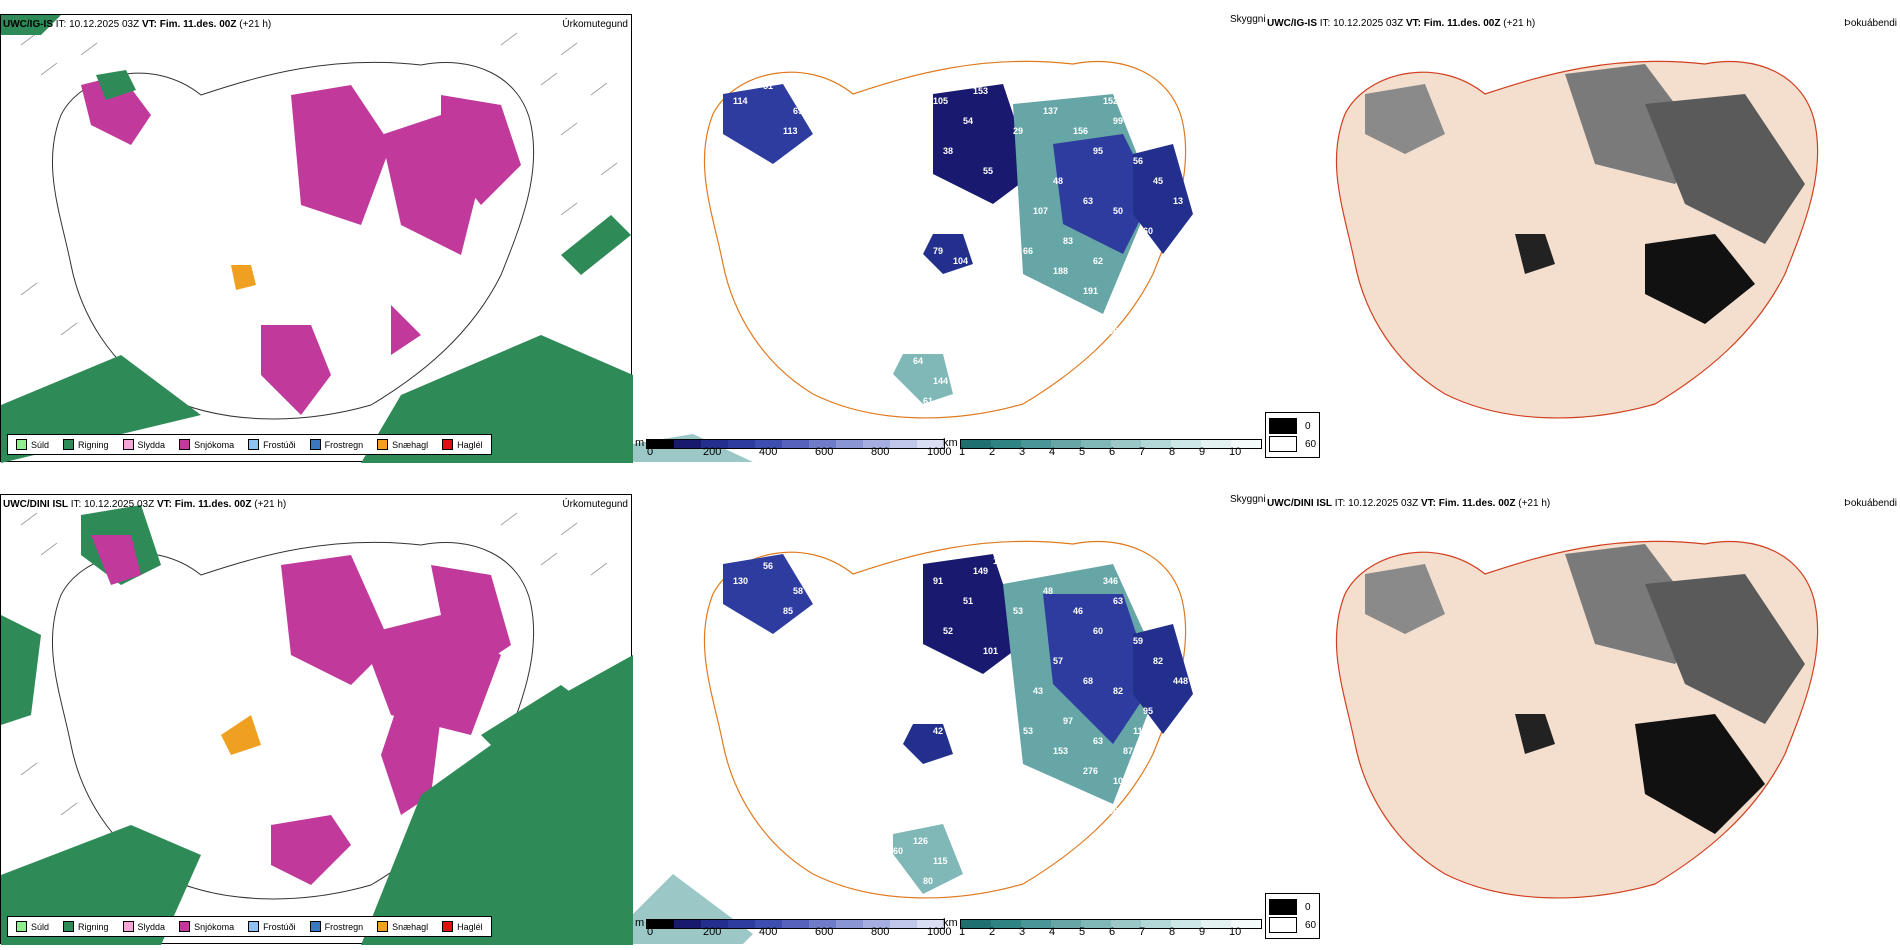  I want to click on colorbar-tick: 1, so click(962, 932).